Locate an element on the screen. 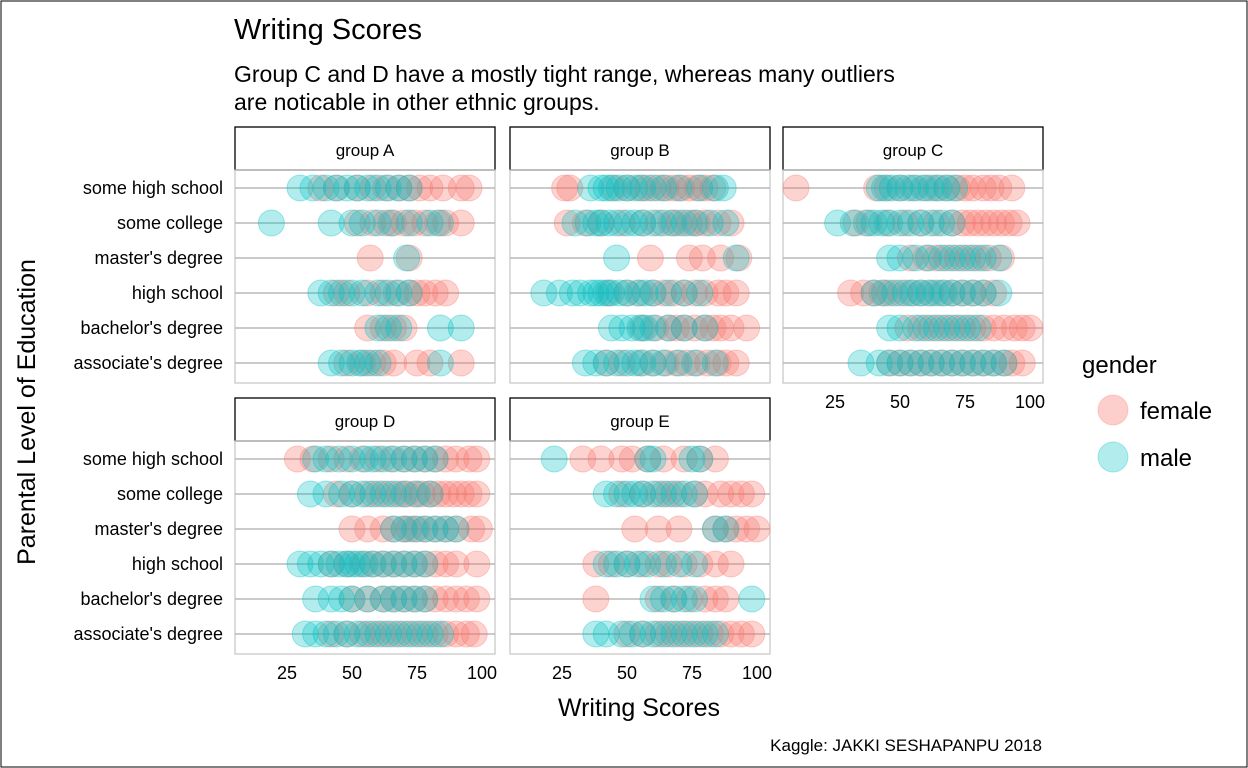 The image size is (1248, 768). y-tick-label-group-a-bachelor-s-degree: bachelor's degree is located at coordinates (151, 328).